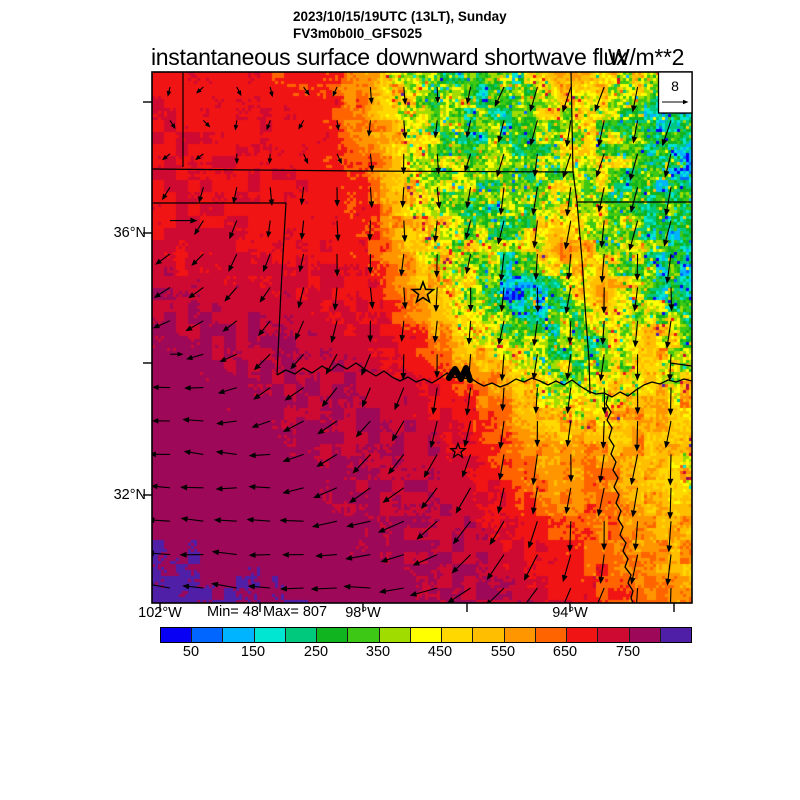 The width and height of the screenshot is (800, 800). What do you see at coordinates (440, 652) in the screenshot?
I see `colorbar-tick-450: 450` at bounding box center [440, 652].